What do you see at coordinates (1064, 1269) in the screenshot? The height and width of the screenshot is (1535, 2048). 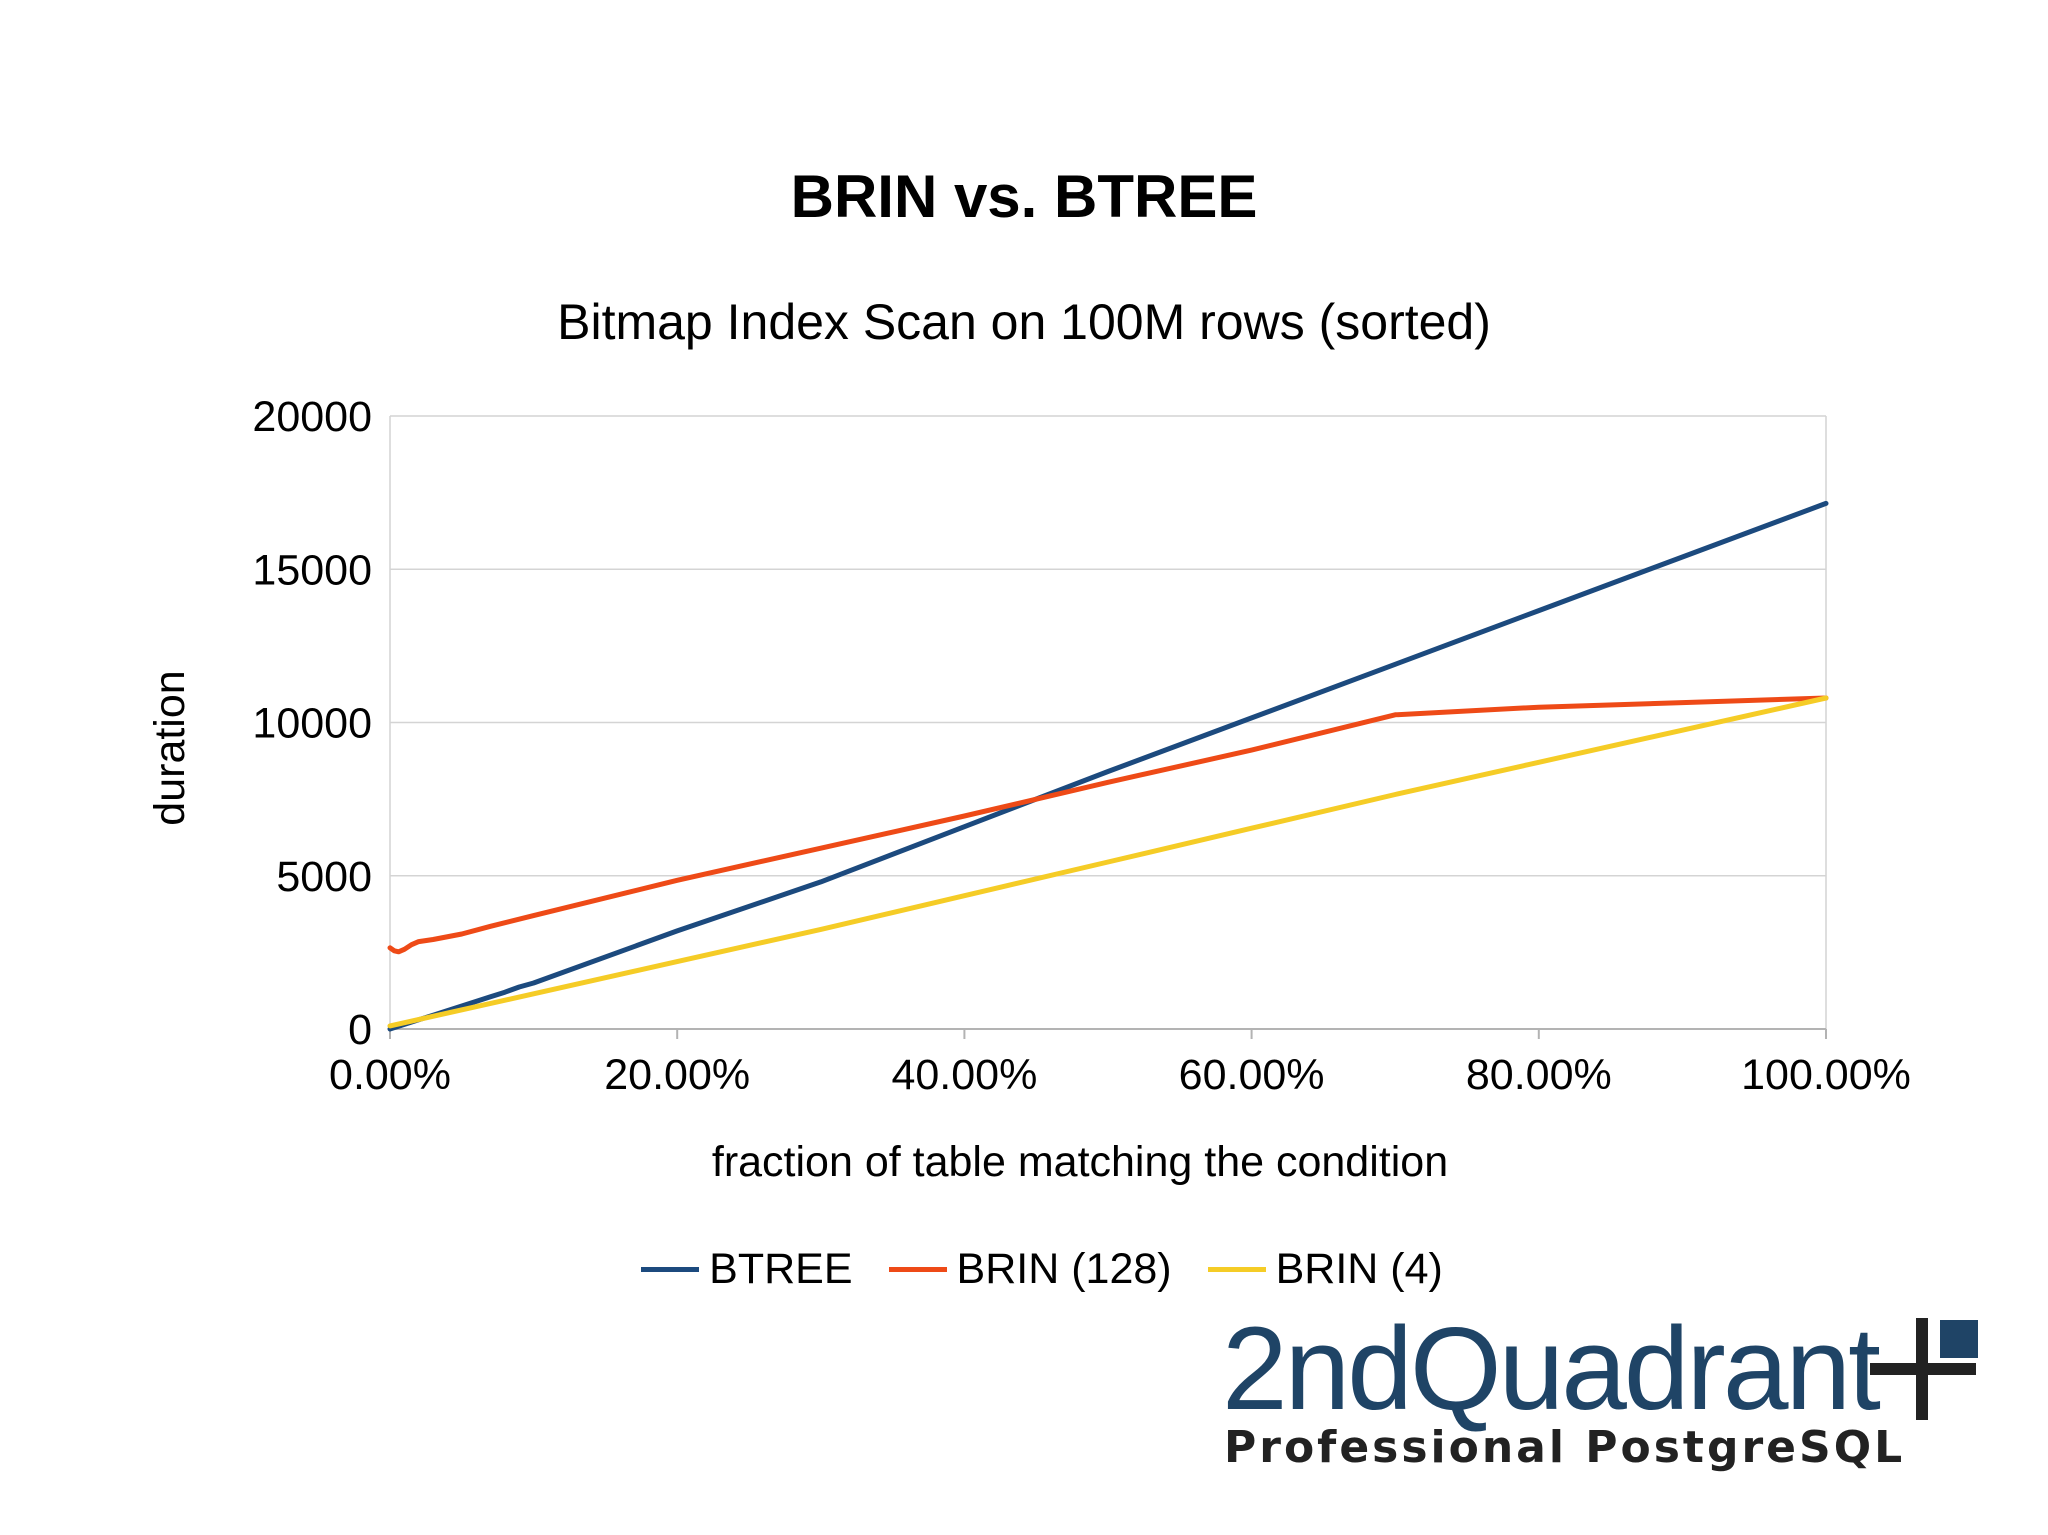 I see `legend-label-brin-128: BRIN (128)` at bounding box center [1064, 1269].